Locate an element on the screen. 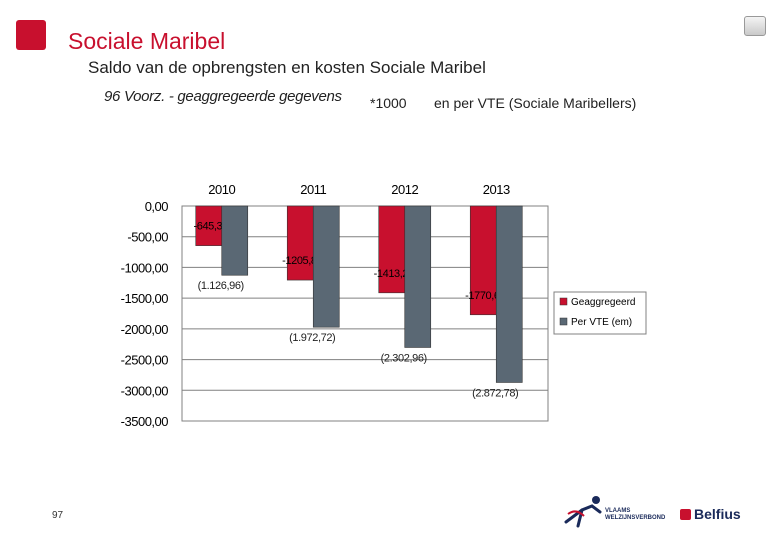 This screenshot has width=780, height=540. bar-per-vte-2011 is located at coordinates (326, 266).